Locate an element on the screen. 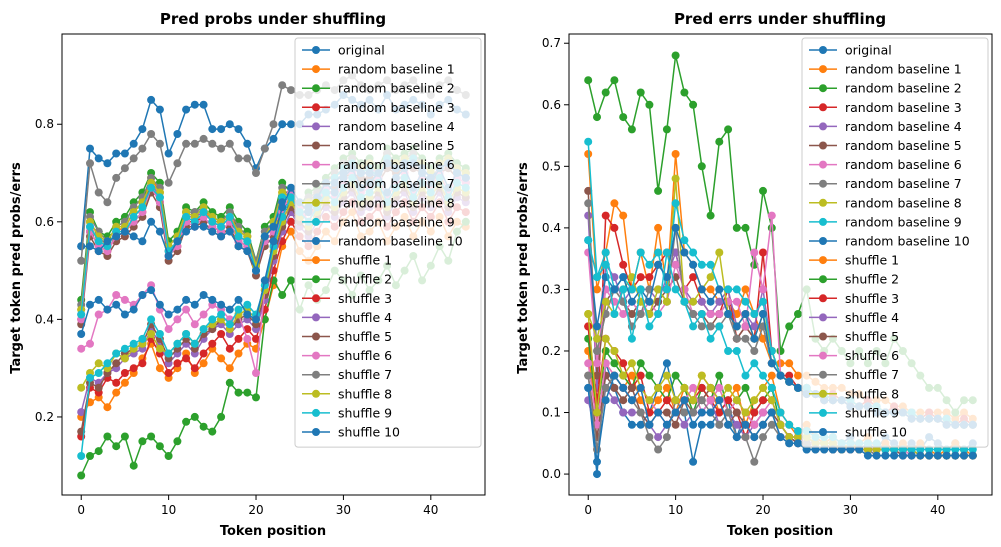 The image size is (1001, 547). left-y-tick-label: 0.4 is located at coordinates (44, 319).